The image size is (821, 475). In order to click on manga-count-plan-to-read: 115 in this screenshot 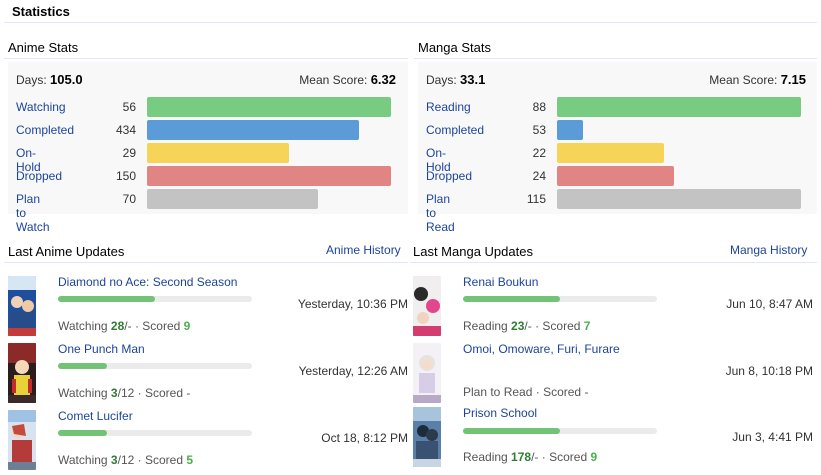, I will do `click(536, 199)`.